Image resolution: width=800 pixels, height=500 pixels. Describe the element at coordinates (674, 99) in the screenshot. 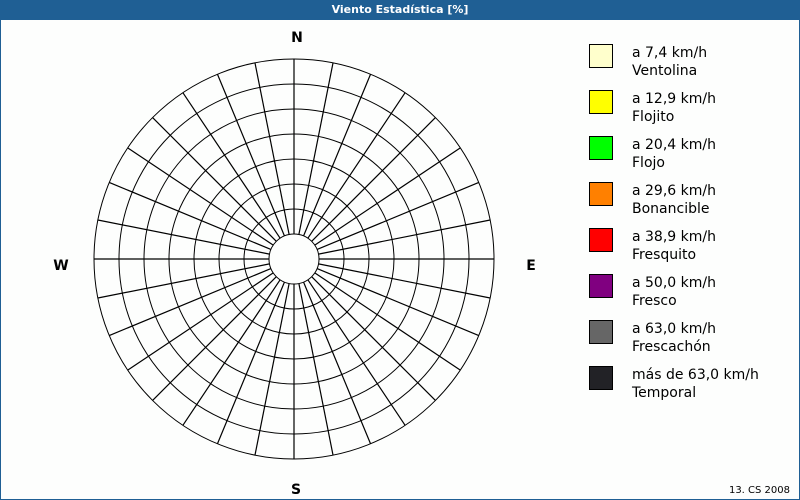

I see `legend-range: a 12,9 km/h` at that location.